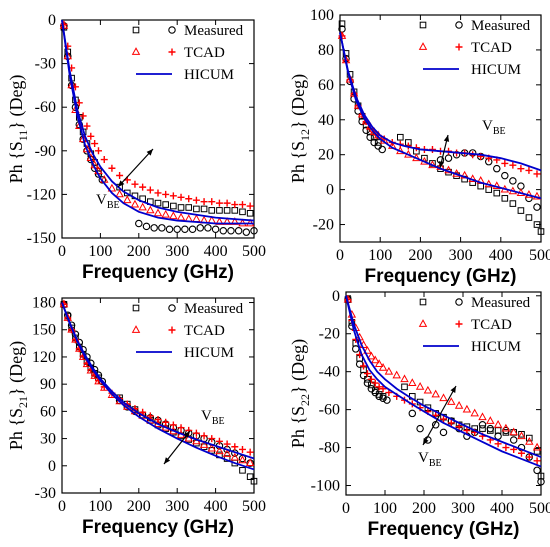 The width and height of the screenshot is (550, 547). What do you see at coordinates (459, 25) in the screenshot?
I see `legend-circle-marker` at bounding box center [459, 25].